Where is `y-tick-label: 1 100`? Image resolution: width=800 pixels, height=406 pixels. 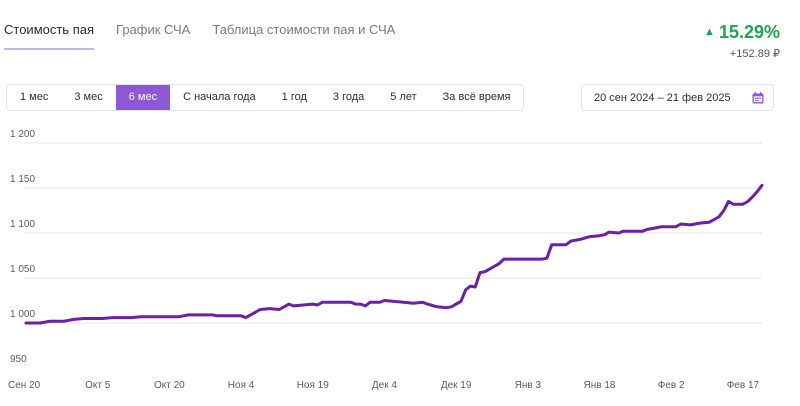 y-tick-label: 1 100 is located at coordinates (22, 224).